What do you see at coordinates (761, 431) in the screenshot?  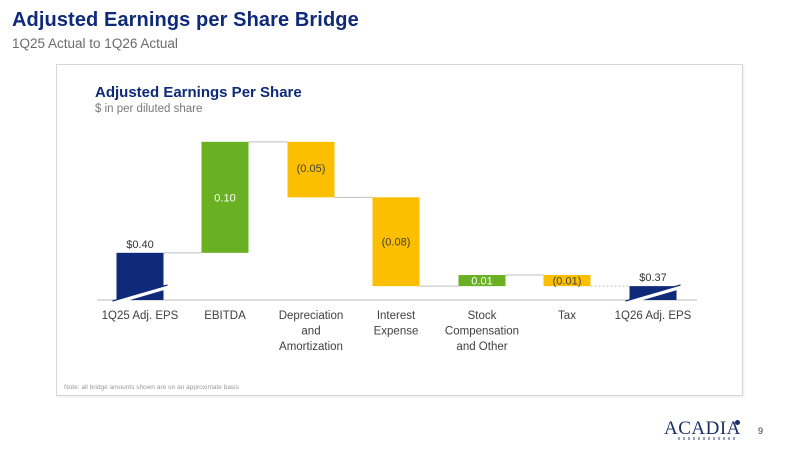 I see `page-number: 9` at bounding box center [761, 431].